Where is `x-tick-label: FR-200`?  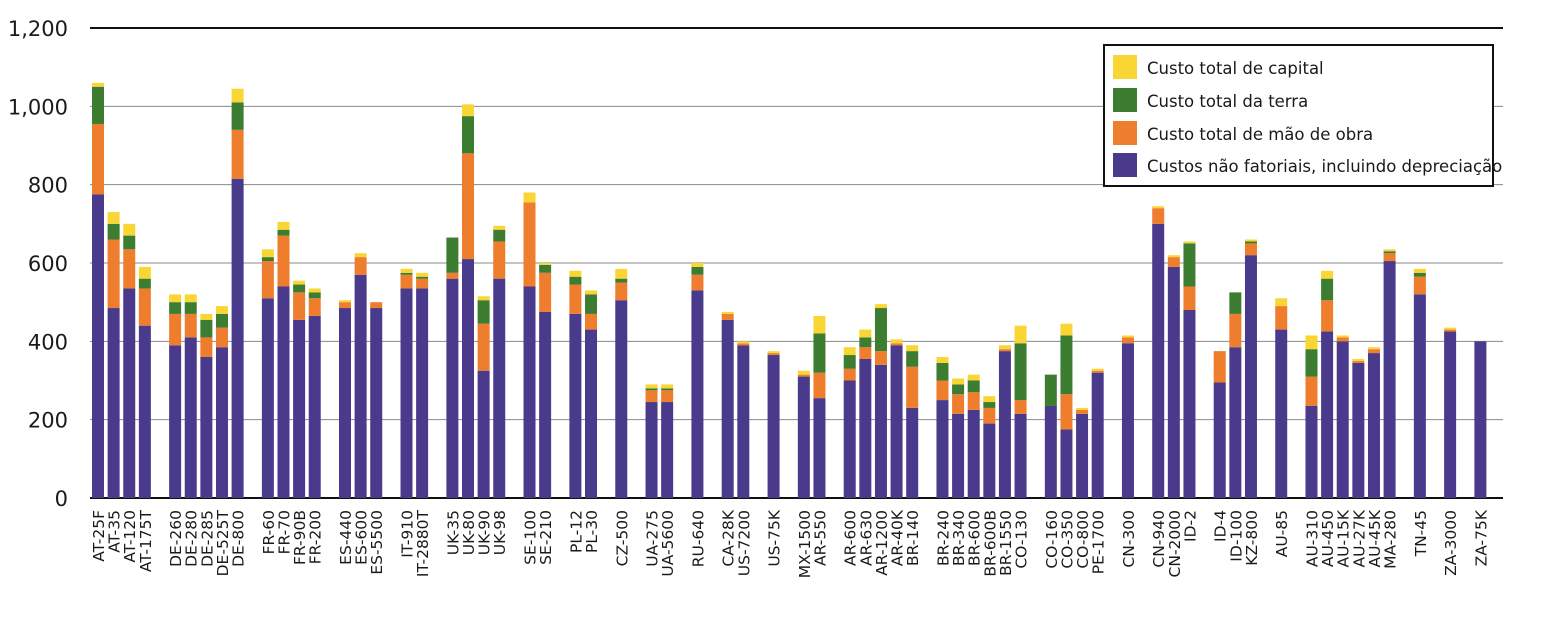 x-tick-label: FR-200 is located at coordinates (316, 537).